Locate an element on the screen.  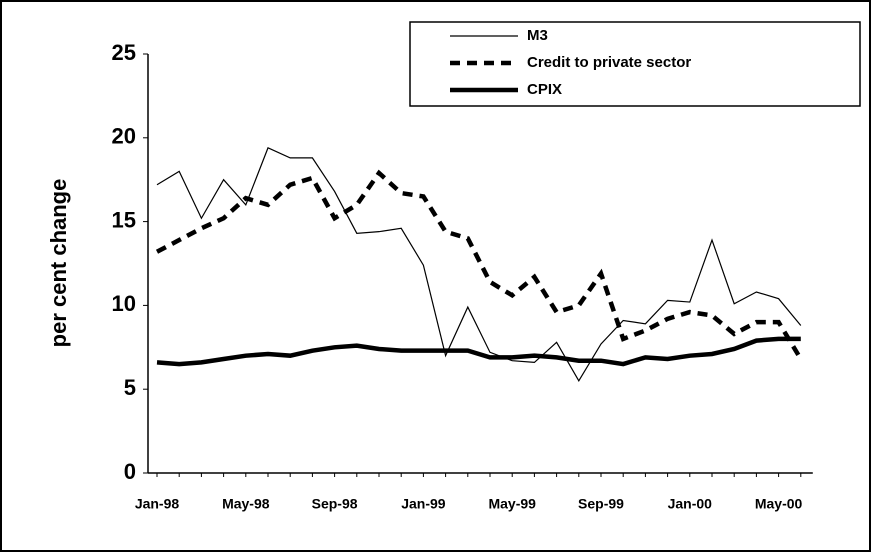
x-tick-label: May-00 is located at coordinates (779, 504).